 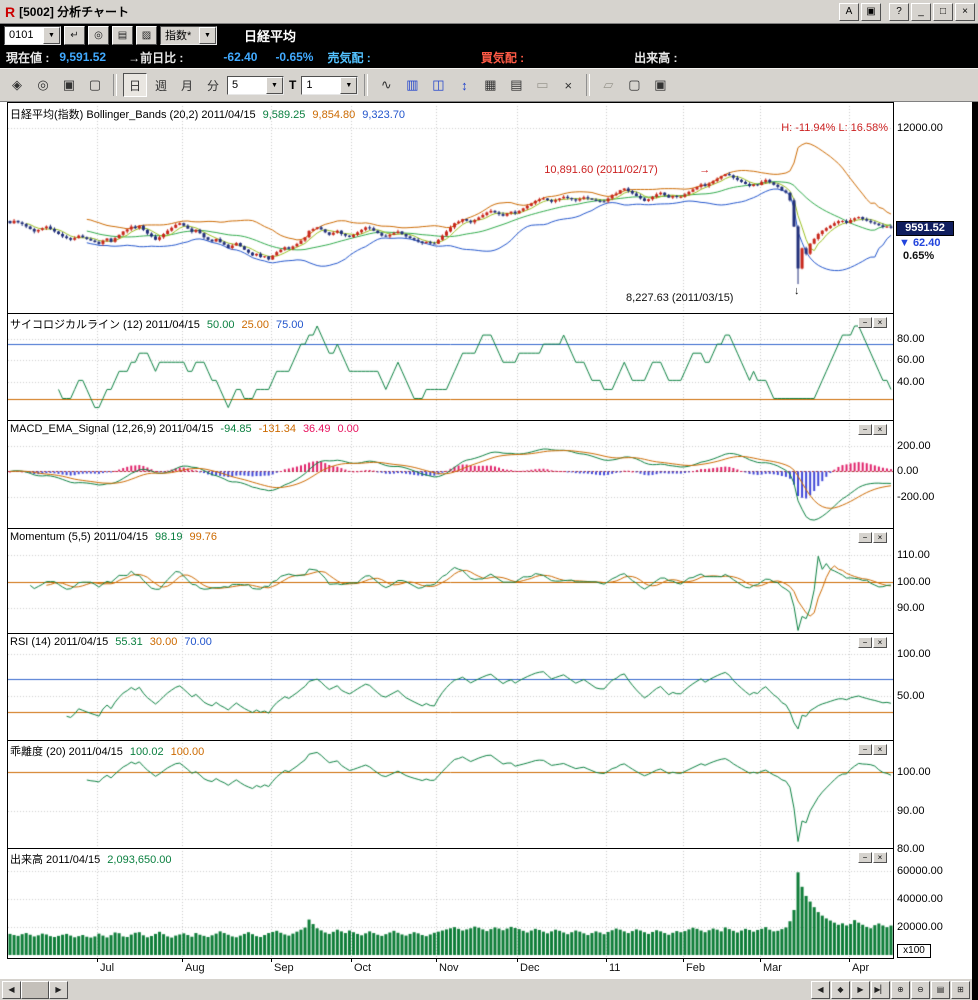 I want to click on main-axis-label: 12000.00, so click(x=920, y=128).